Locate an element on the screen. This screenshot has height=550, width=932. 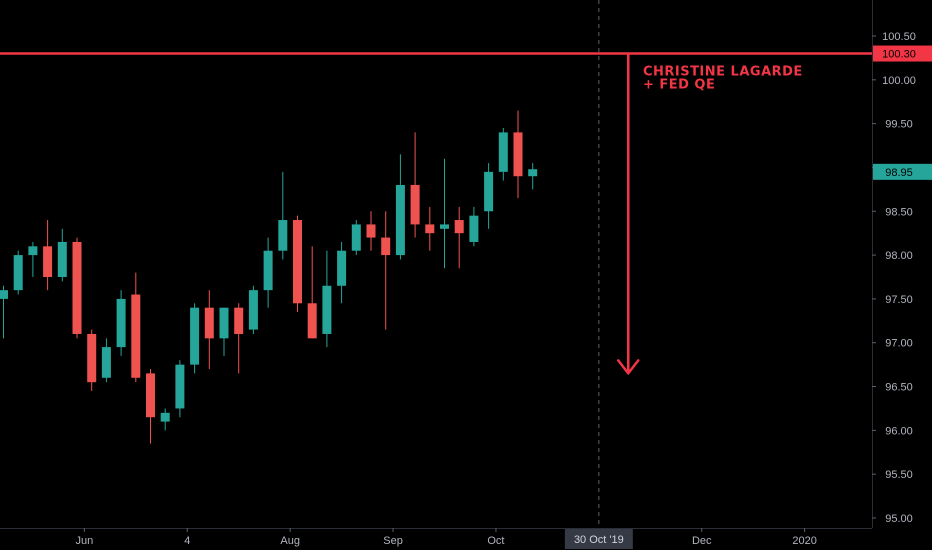
annotation-text-line: CHRISTINE LAGARDE is located at coordinates (723, 72).